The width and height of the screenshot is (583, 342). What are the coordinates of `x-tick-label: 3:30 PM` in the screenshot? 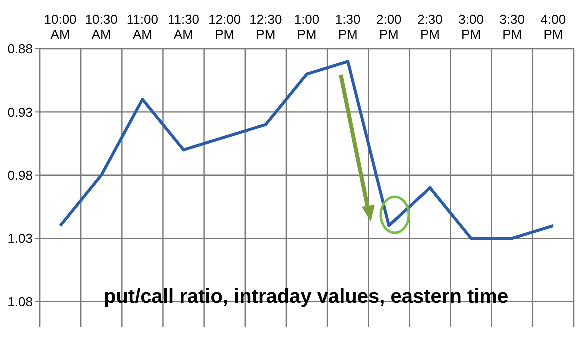 It's located at (513, 27).